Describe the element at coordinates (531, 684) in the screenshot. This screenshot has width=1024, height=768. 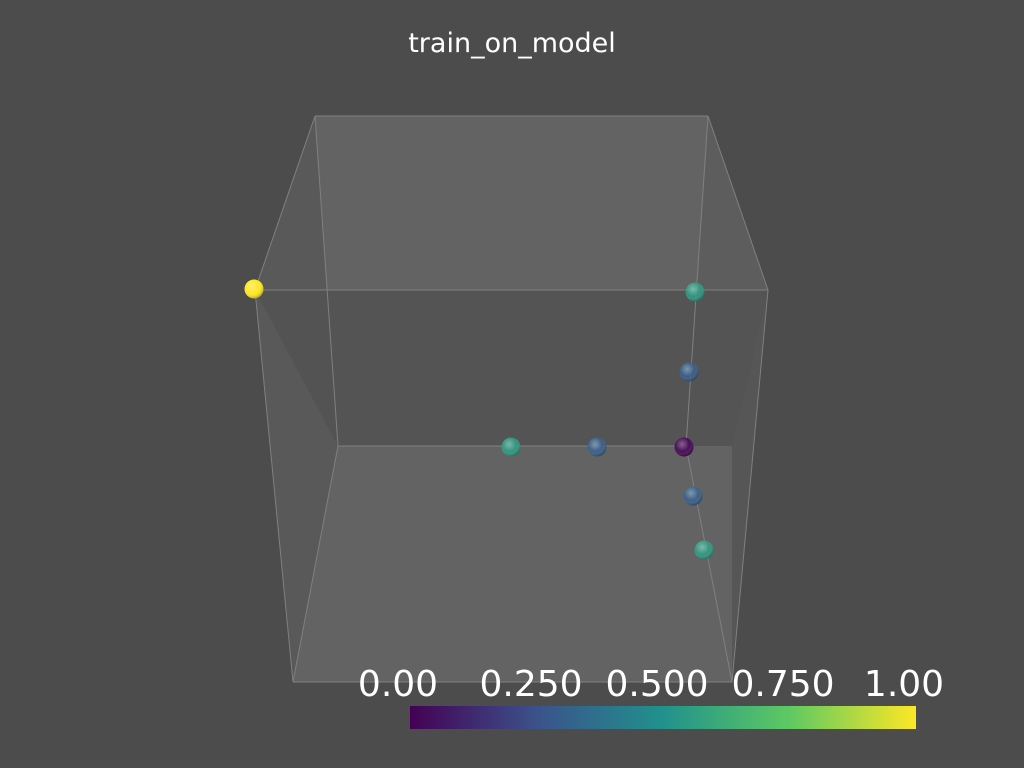
I see `colorbar-tick-label: 0.250` at that location.